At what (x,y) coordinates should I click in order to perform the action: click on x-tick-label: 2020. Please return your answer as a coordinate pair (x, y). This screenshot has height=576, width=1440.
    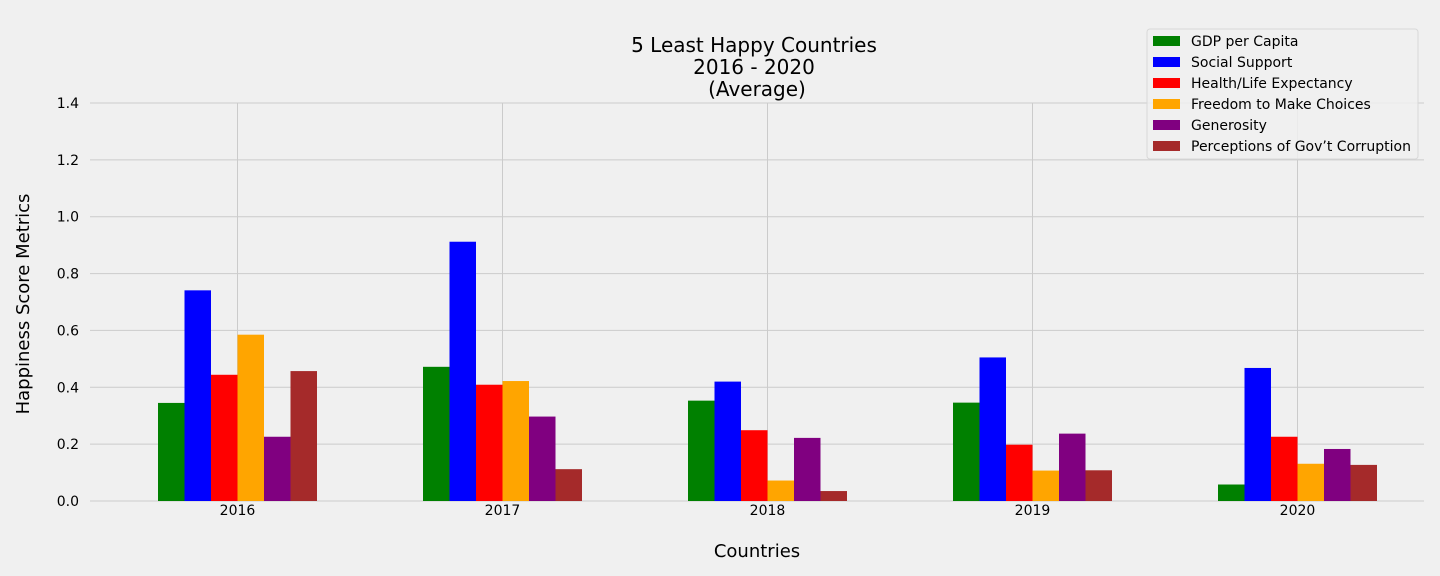
    Looking at the image, I should click on (1298, 511).